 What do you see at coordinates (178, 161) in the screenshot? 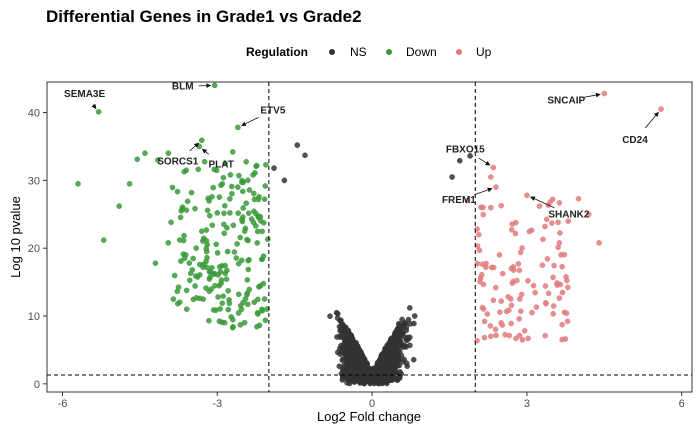
I see `gene-label-sorcs1: SORCS1` at bounding box center [178, 161].